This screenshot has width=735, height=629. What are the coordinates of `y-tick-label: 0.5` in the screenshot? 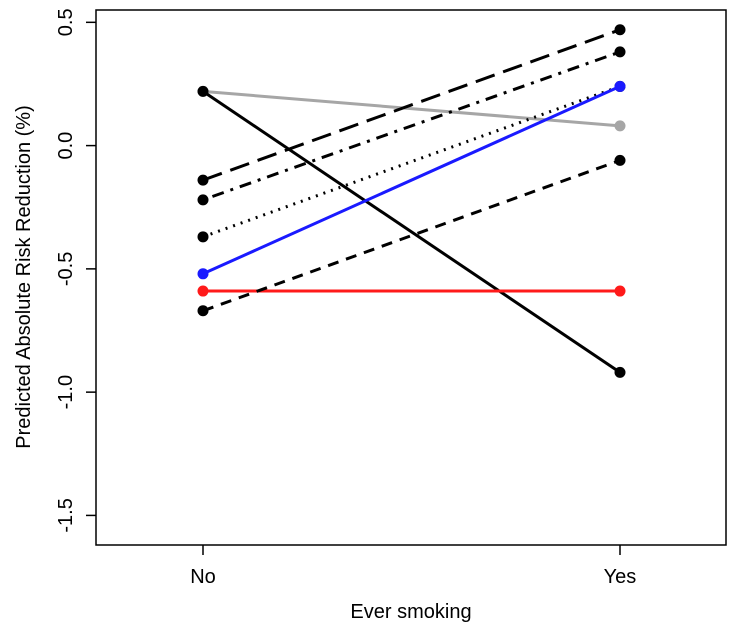 It's located at (66, 22).